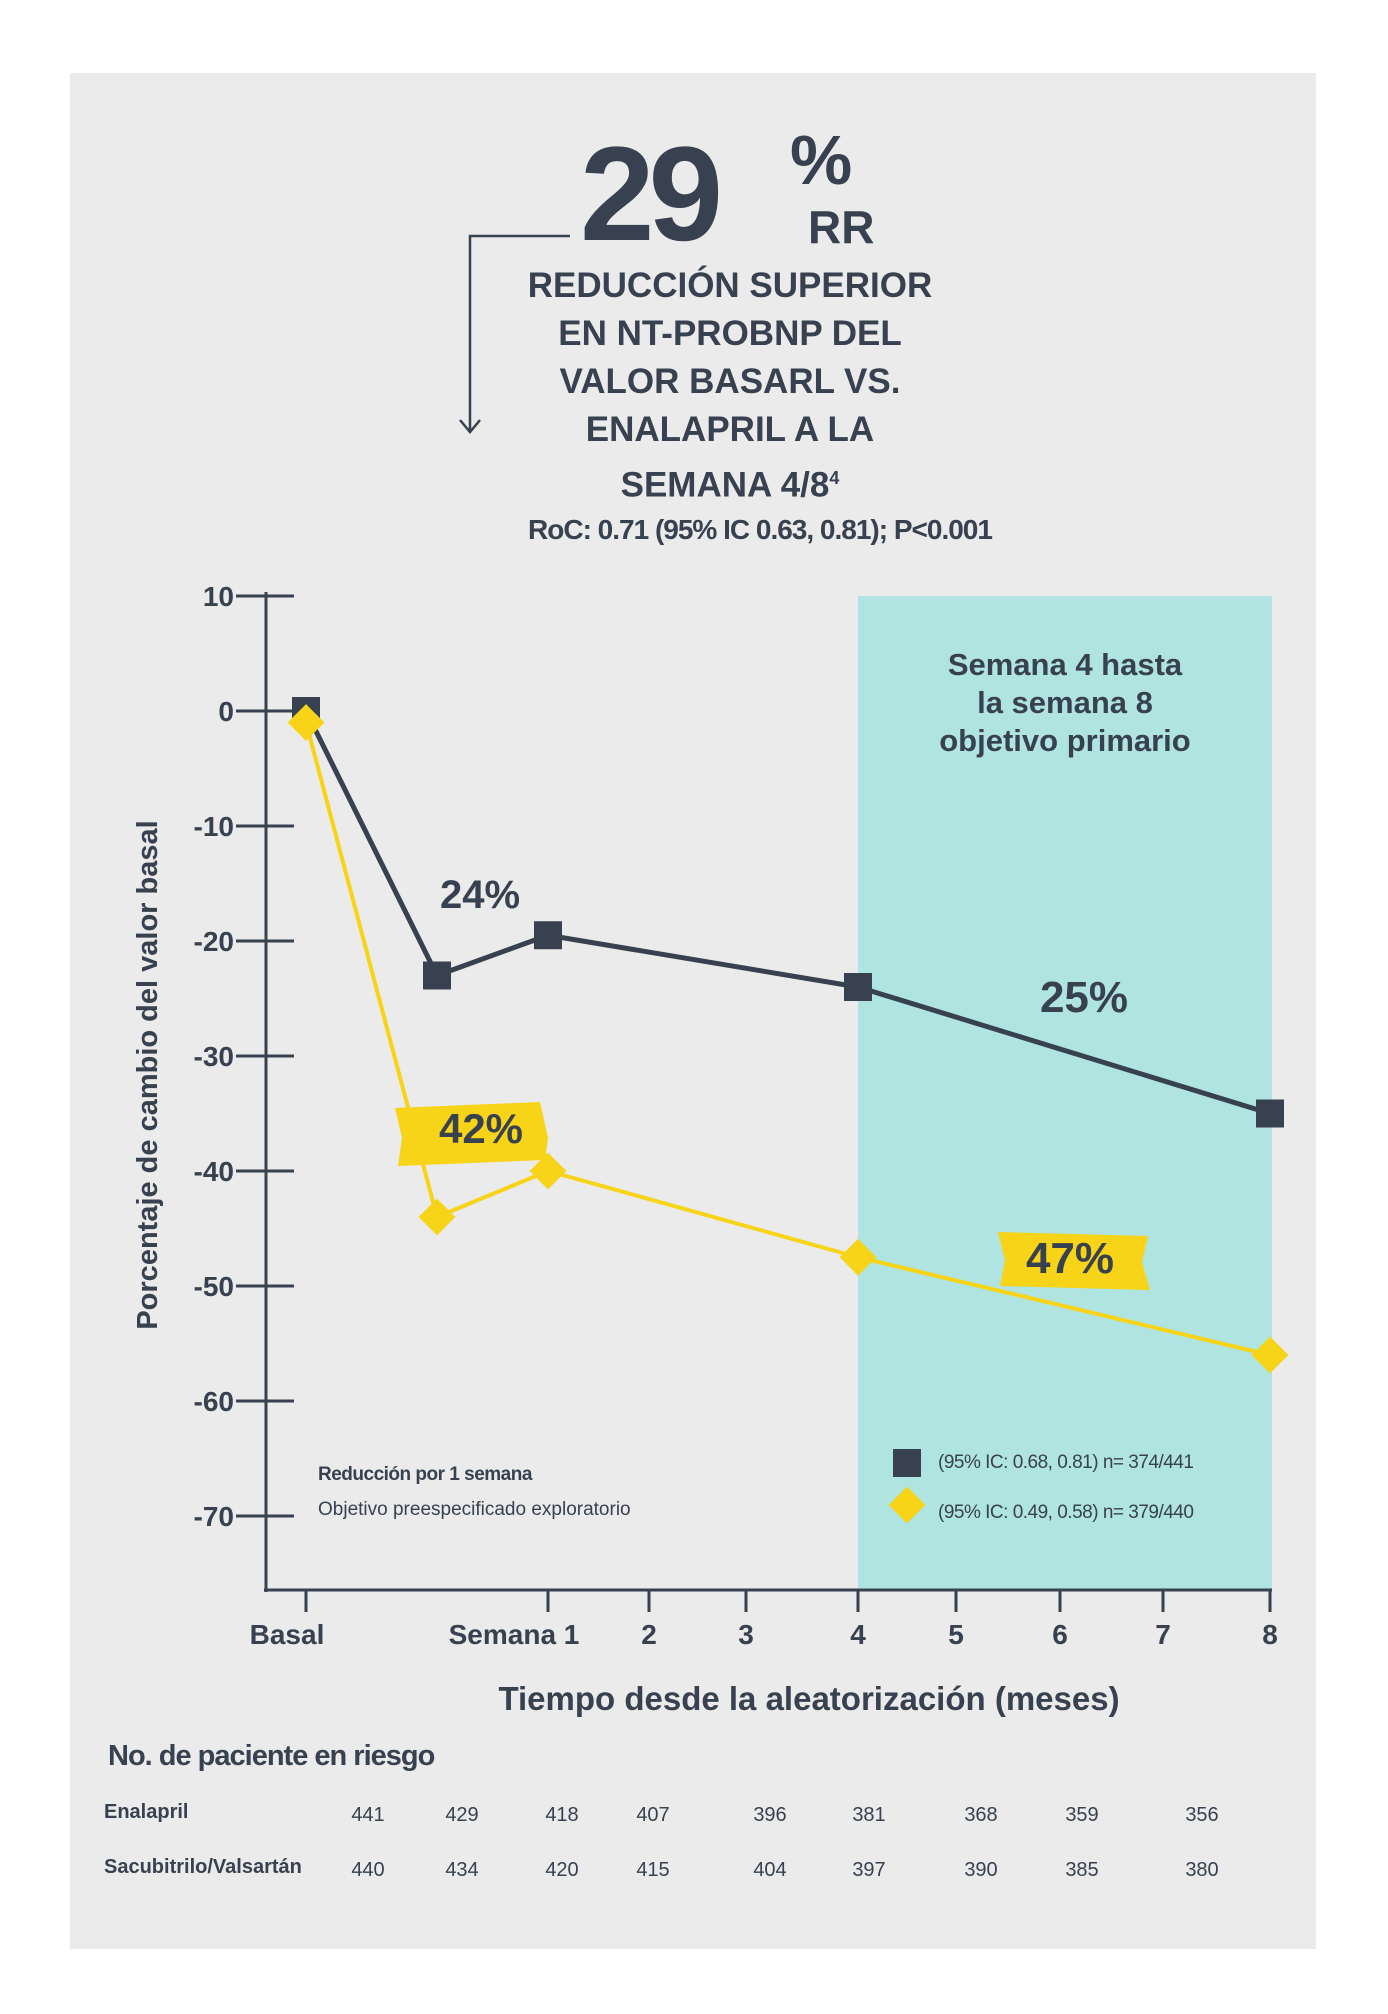 This screenshot has height=2014, width=1388. Describe the element at coordinates (214, 826) in the screenshot. I see `y-tick-label: -10` at that location.